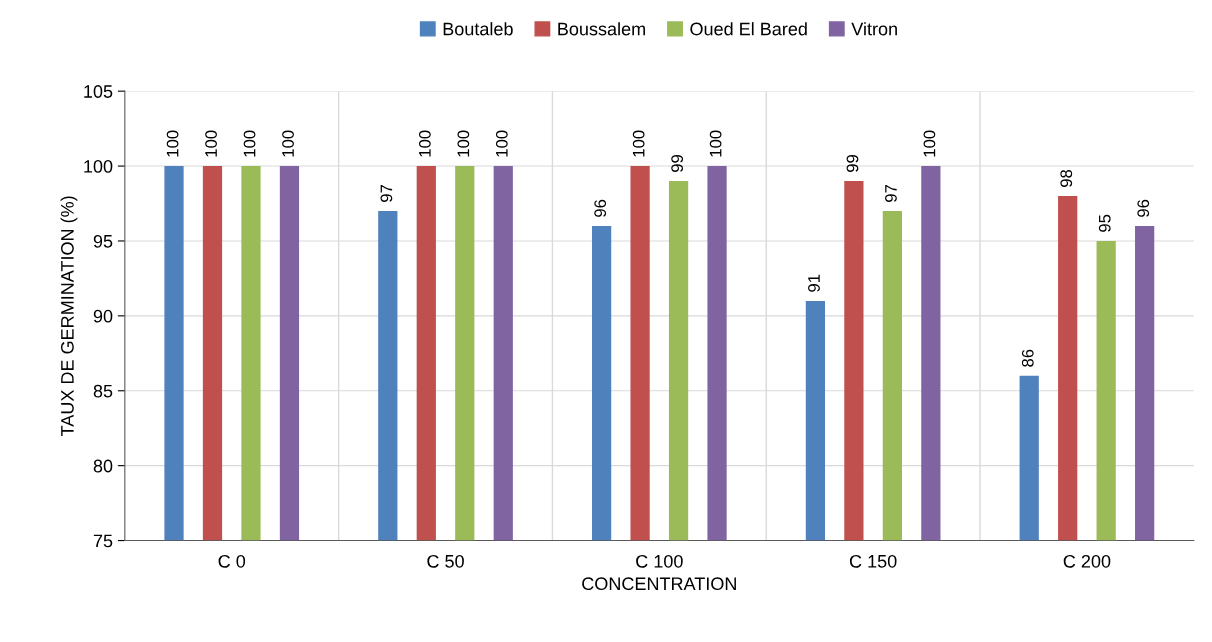 Image resolution: width=1212 pixels, height=642 pixels. I want to click on x-axis-title: CONCENTRATION, so click(659, 584).